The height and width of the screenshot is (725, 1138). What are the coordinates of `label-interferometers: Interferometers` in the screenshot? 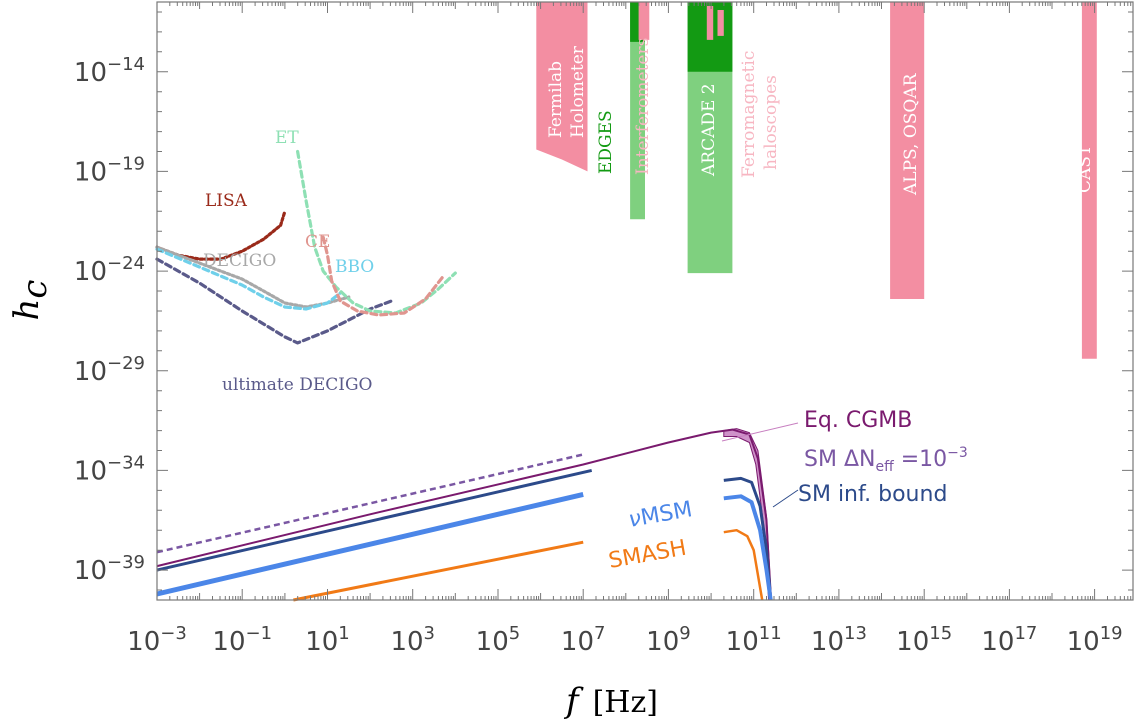 It's located at (643, 106).